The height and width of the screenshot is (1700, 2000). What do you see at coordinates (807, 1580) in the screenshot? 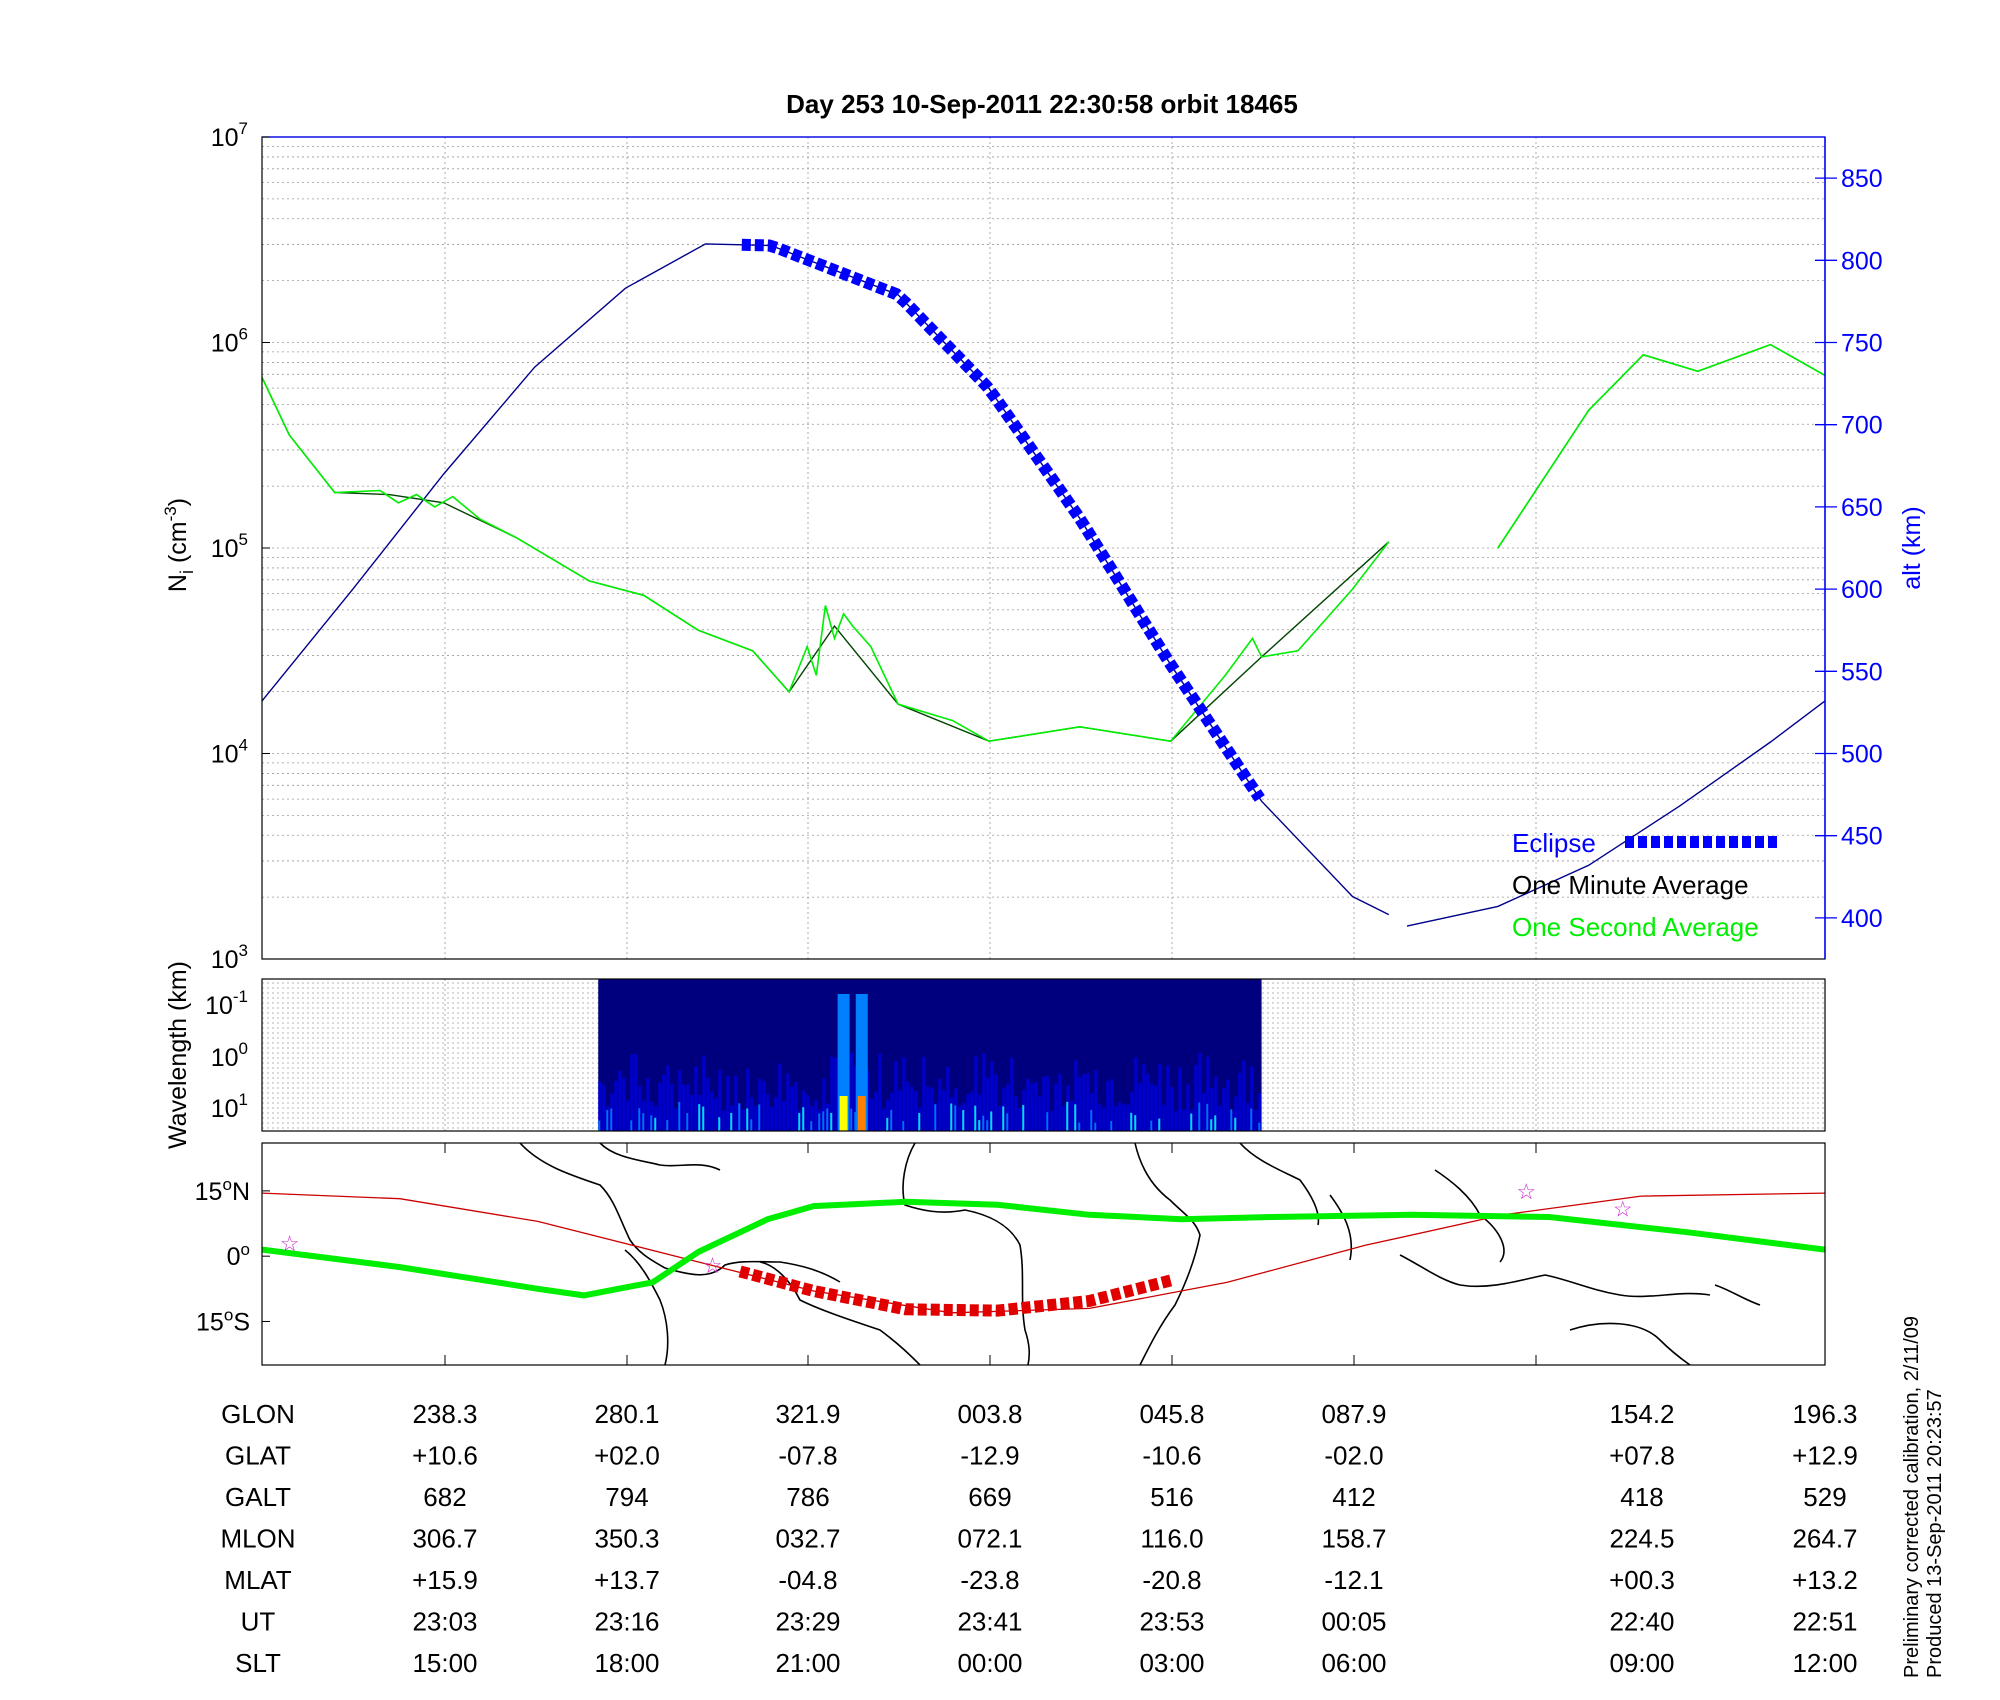
I see `coord-cell: -04.8` at bounding box center [807, 1580].